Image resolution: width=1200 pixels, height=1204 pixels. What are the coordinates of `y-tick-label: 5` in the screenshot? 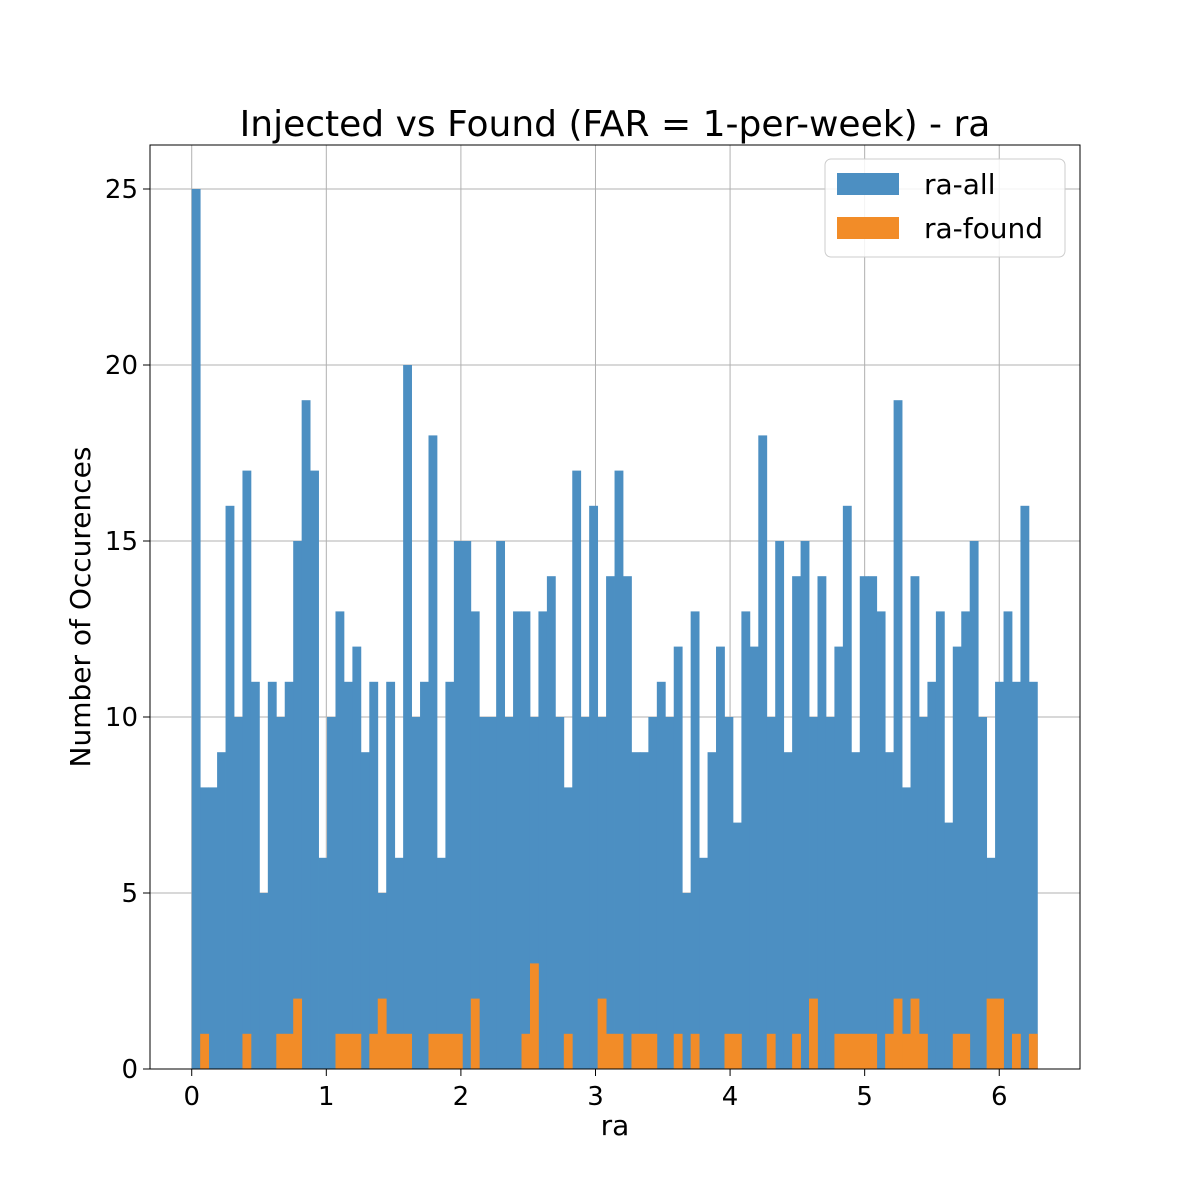 It's located at (129, 894).